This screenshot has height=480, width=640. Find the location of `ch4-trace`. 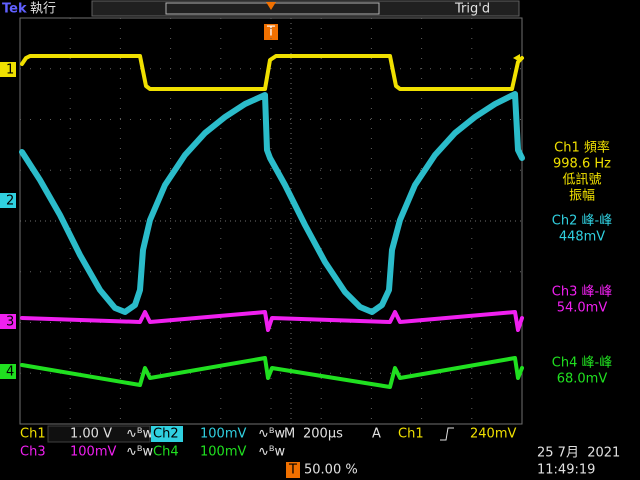

ch4-trace is located at coordinates (272, 372).